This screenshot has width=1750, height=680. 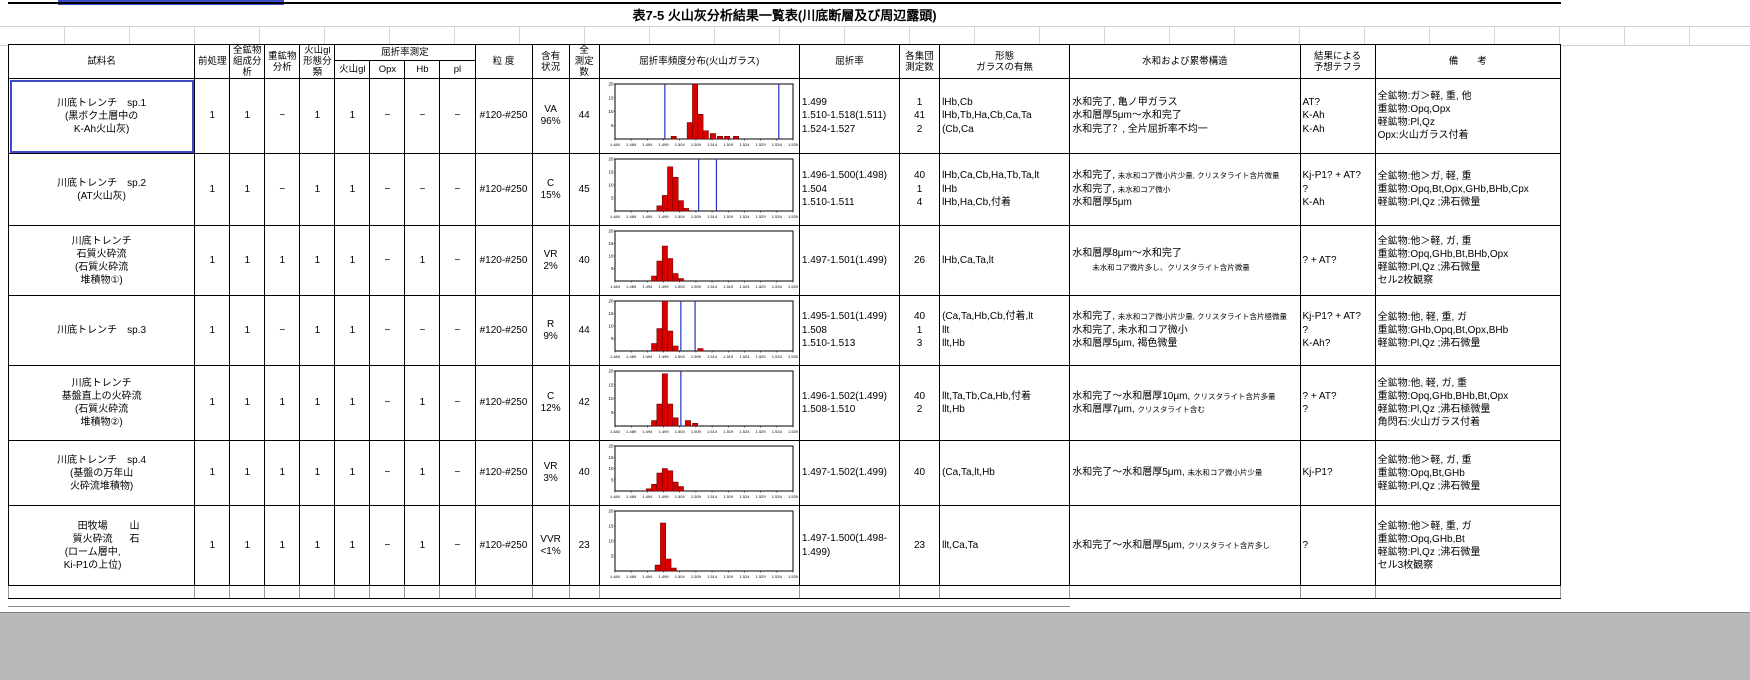 What do you see at coordinates (584, 189) in the screenshot?
I see `cell-total-count: 45` at bounding box center [584, 189].